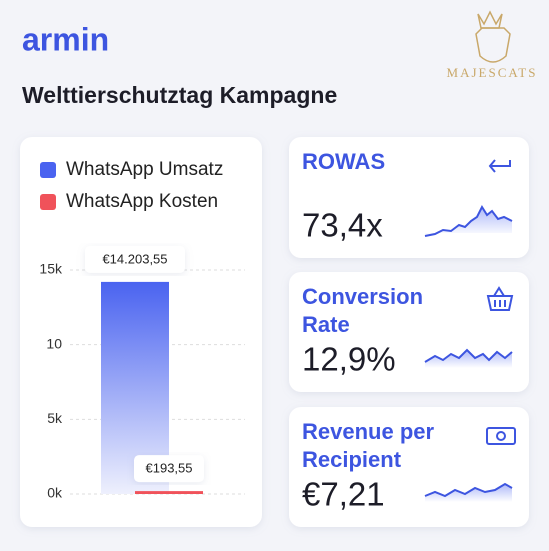  What do you see at coordinates (468, 353) in the screenshot?
I see `sparklines` at bounding box center [468, 353].